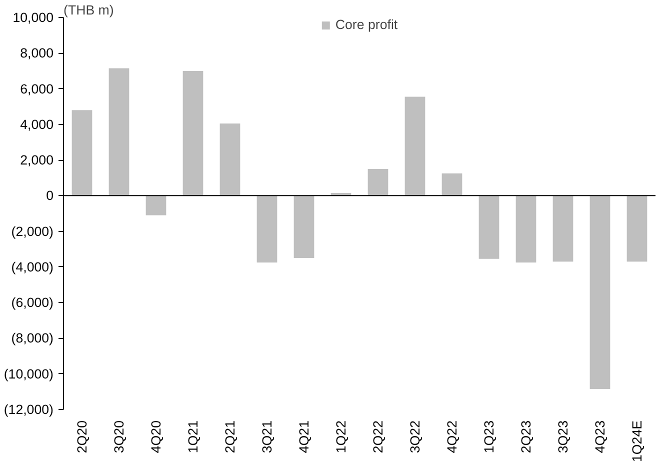 This screenshot has height=464, width=665. Describe the element at coordinates (452, 437) in the screenshot. I see `x-tick-label: 4Q22` at that location.